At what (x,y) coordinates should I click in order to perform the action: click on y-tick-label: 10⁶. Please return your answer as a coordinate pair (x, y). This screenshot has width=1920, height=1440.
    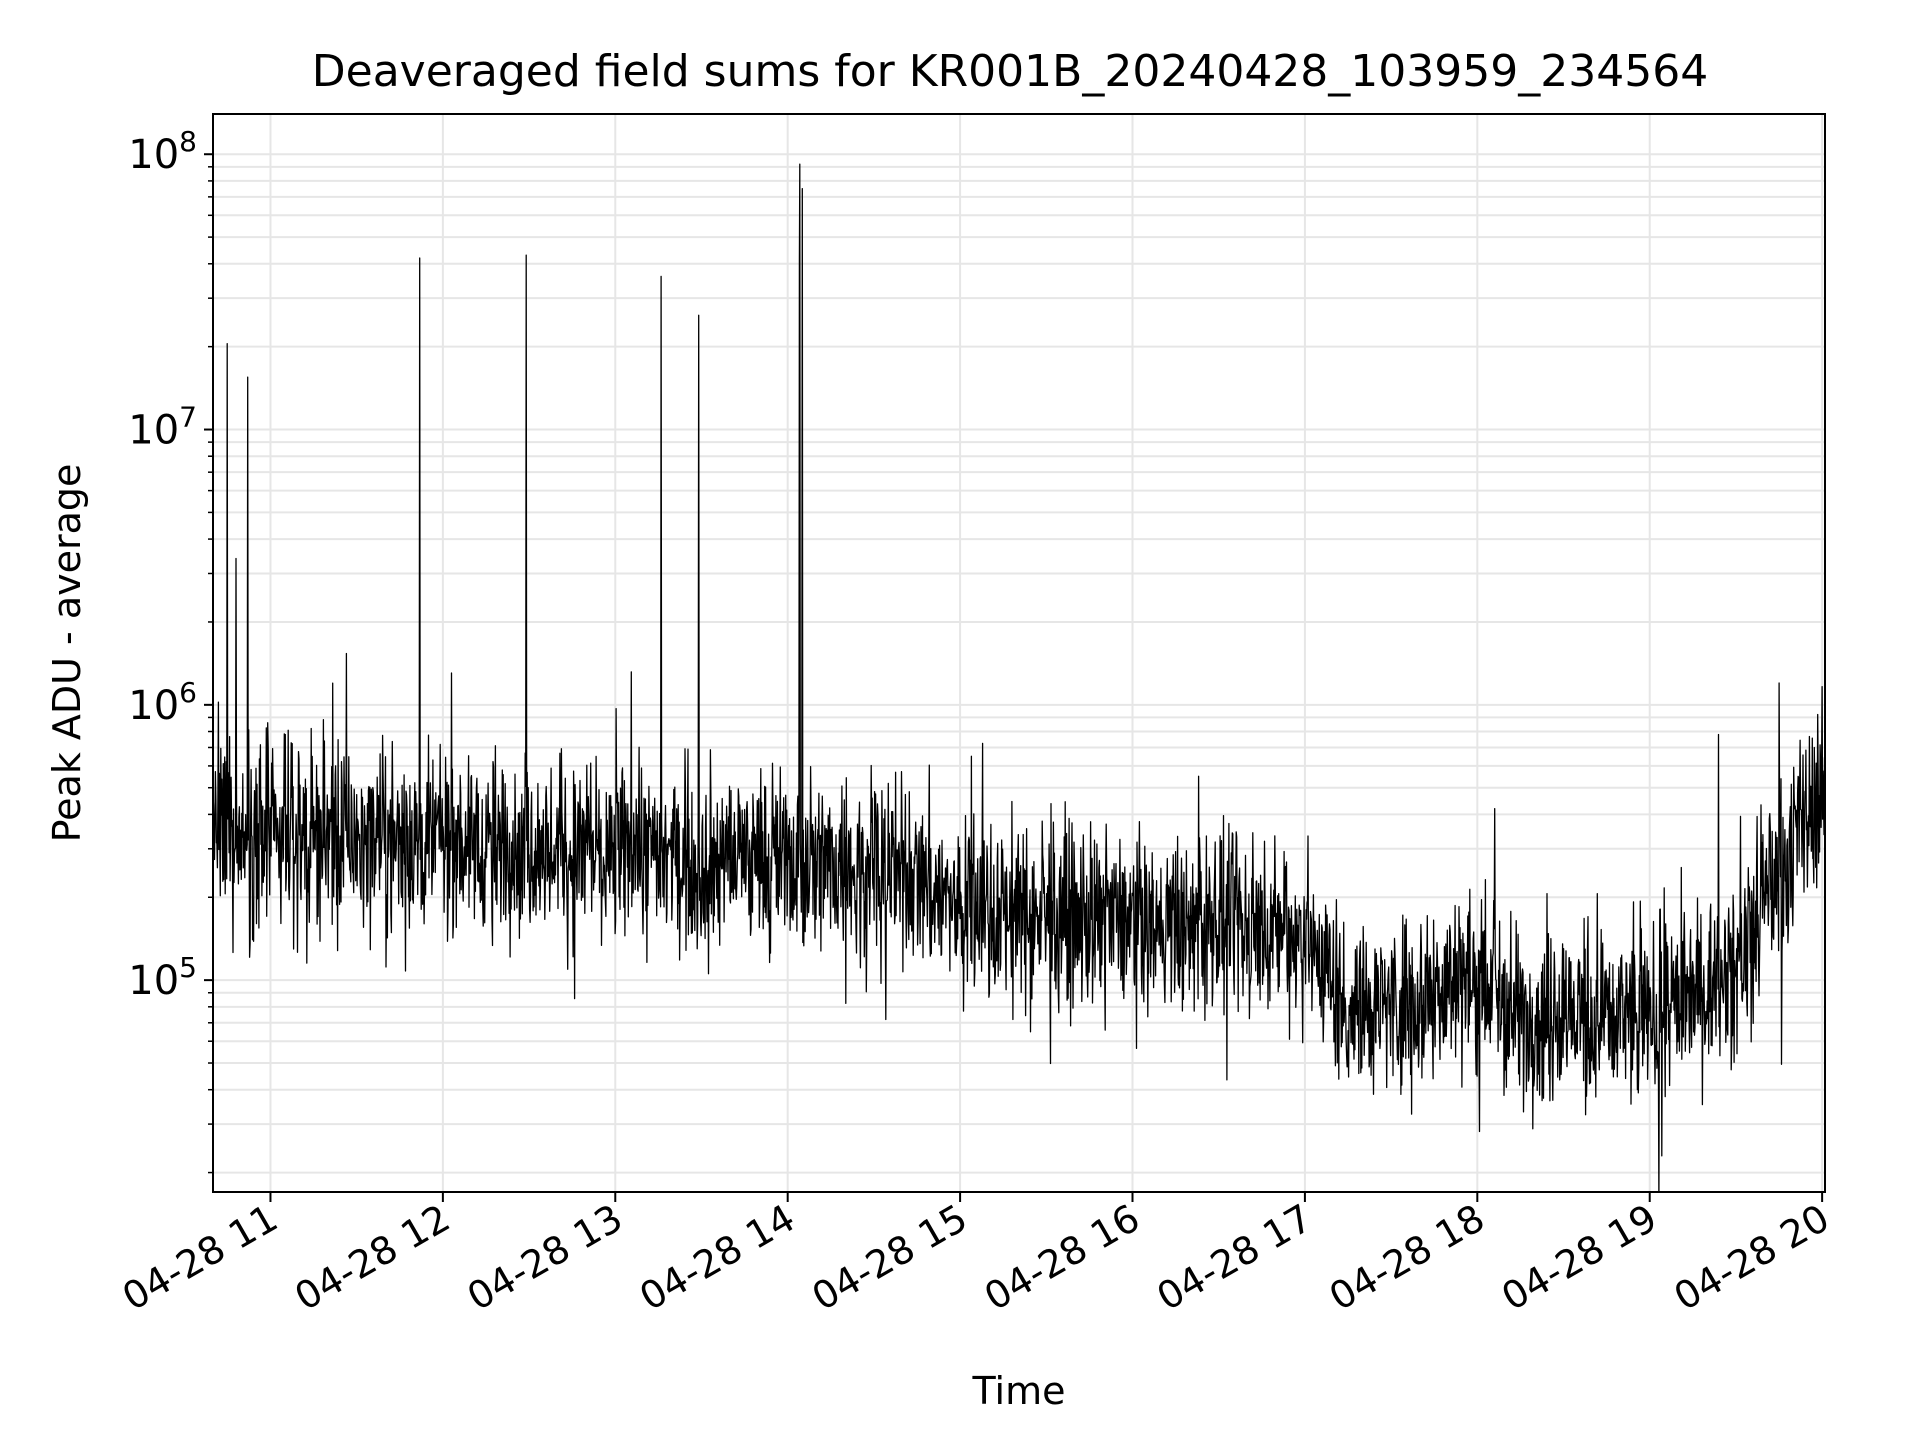
    Looking at the image, I should click on (162, 702).